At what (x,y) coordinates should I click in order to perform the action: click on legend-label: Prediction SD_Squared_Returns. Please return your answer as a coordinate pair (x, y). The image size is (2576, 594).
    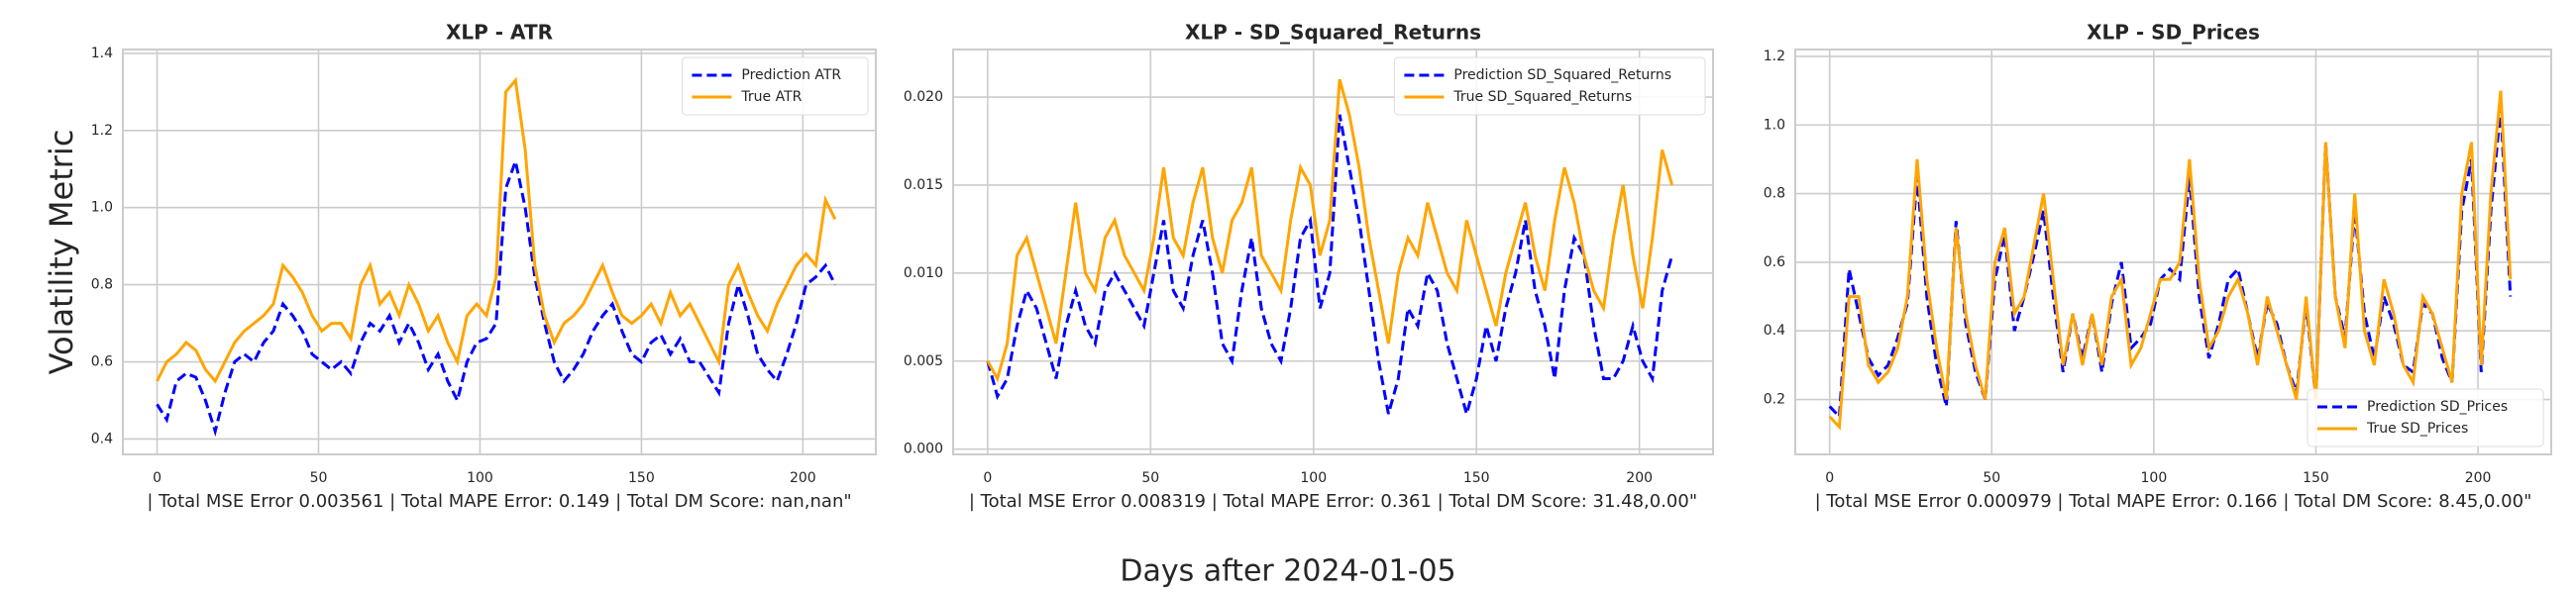
    Looking at the image, I should click on (1562, 75).